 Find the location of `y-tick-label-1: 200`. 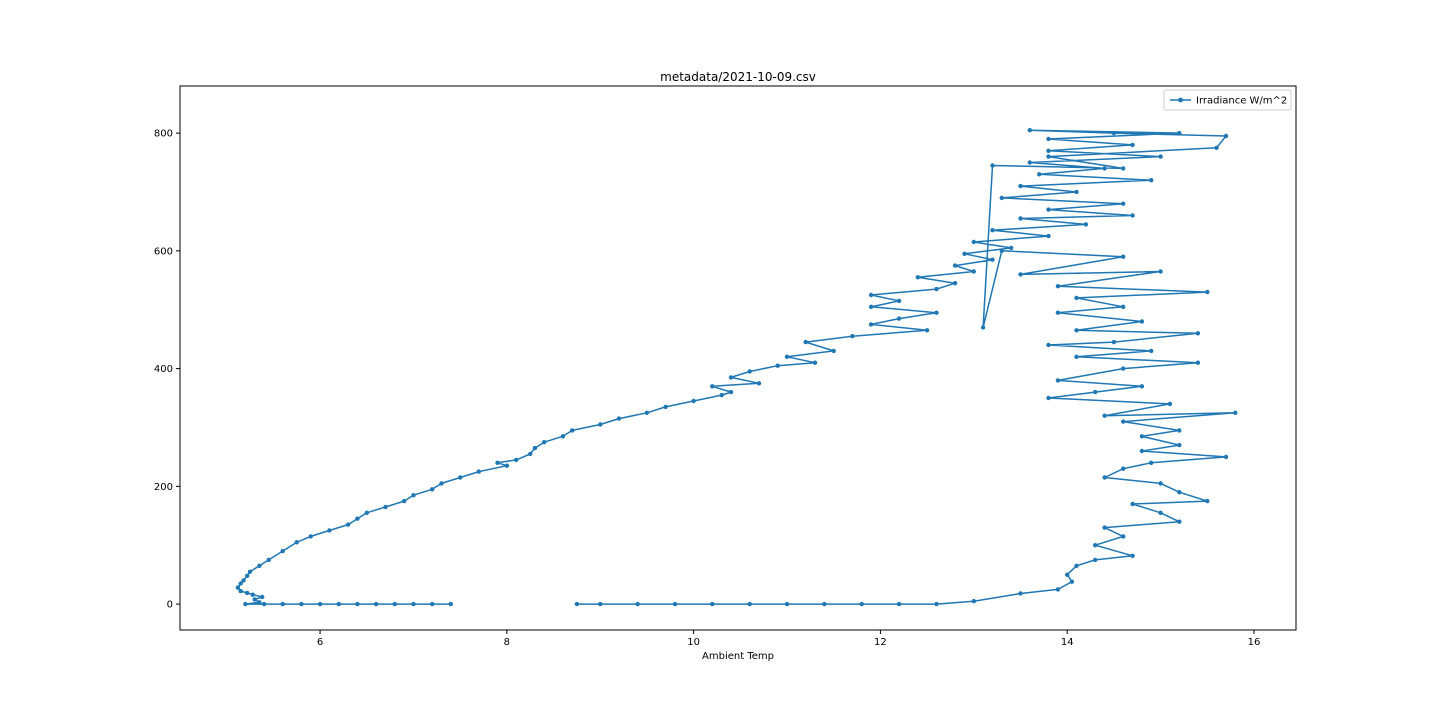

y-tick-label-1: 200 is located at coordinates (163, 487).